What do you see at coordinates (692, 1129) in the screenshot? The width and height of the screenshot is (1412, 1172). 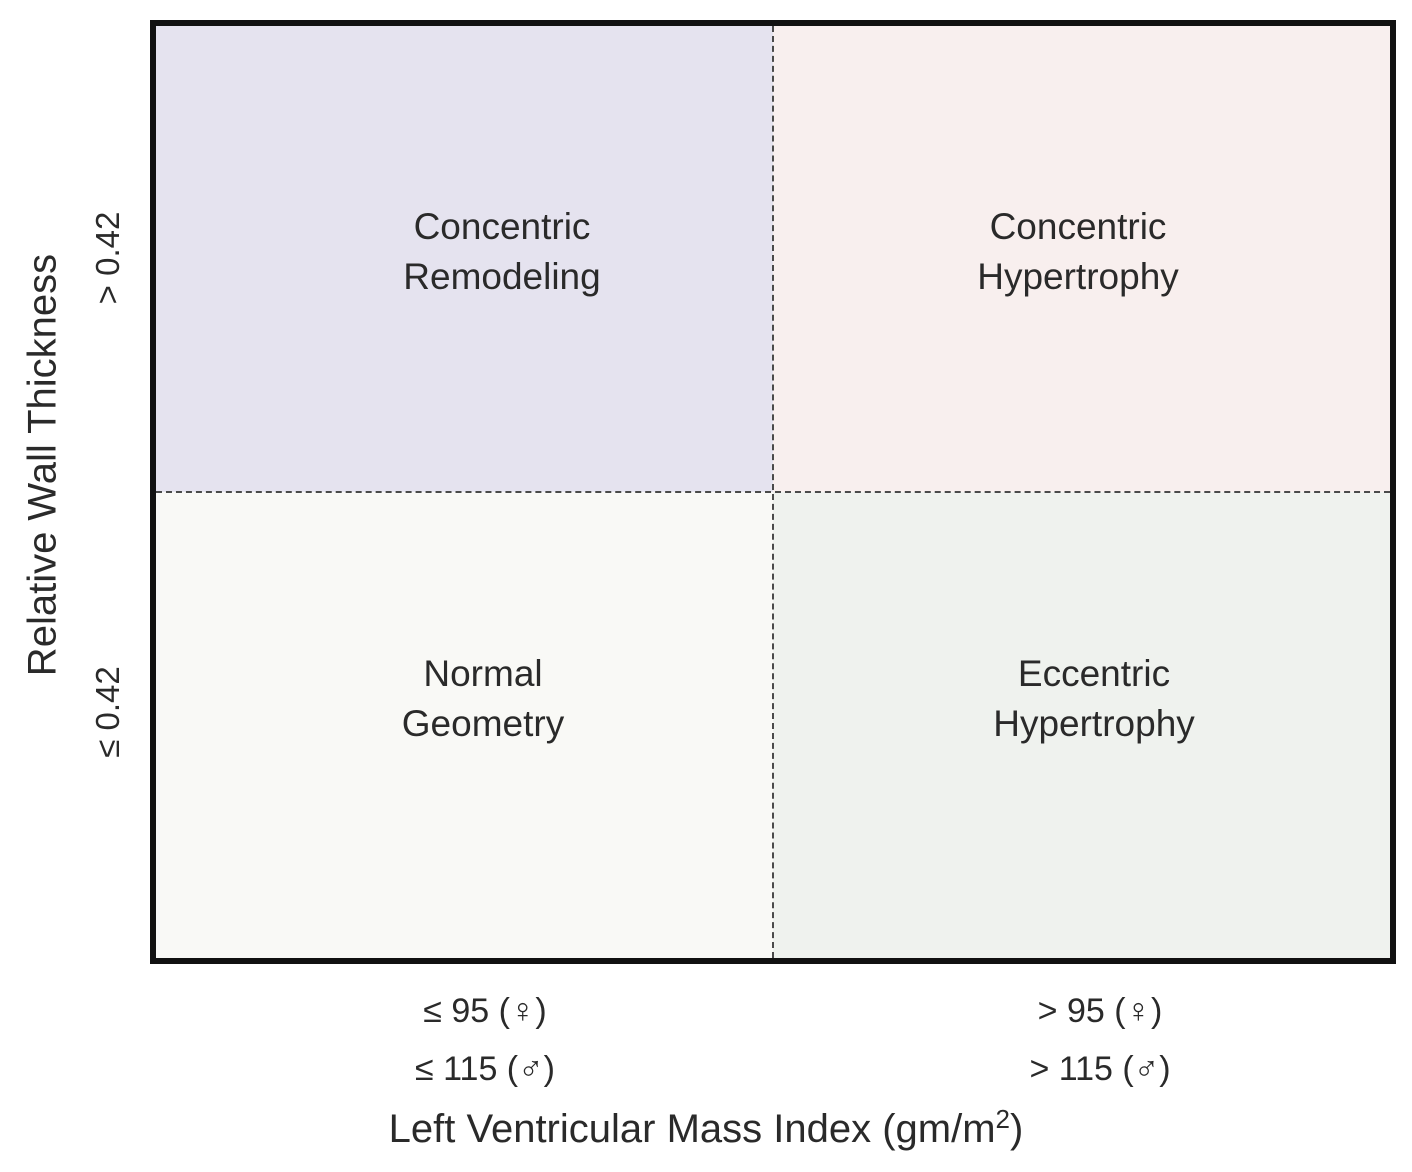 I see `x-axis-label-text: Left Ventricular Mass Index (gm/m` at bounding box center [692, 1129].